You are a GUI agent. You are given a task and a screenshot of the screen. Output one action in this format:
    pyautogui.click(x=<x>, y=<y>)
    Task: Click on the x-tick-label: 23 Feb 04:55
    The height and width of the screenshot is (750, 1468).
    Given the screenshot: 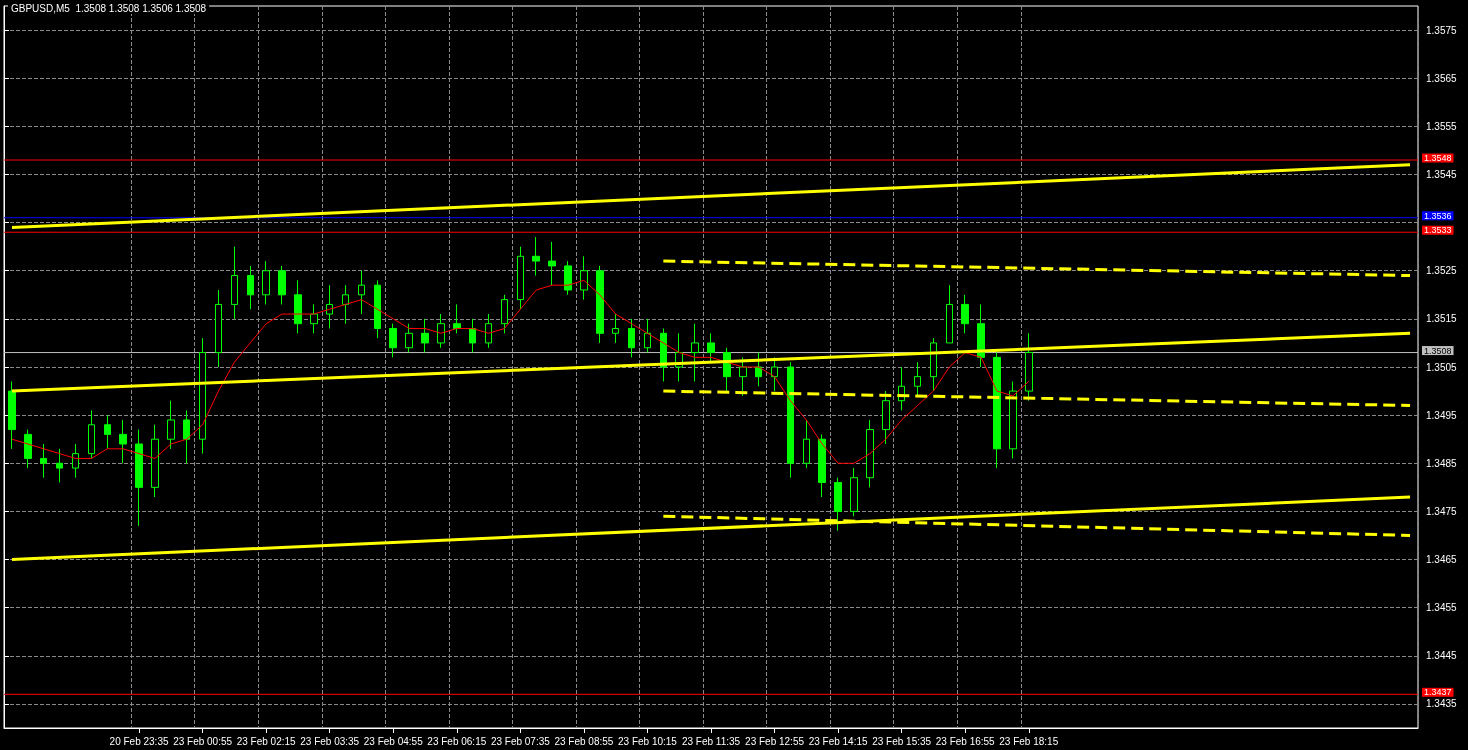 What is the action you would take?
    pyautogui.click(x=393, y=741)
    